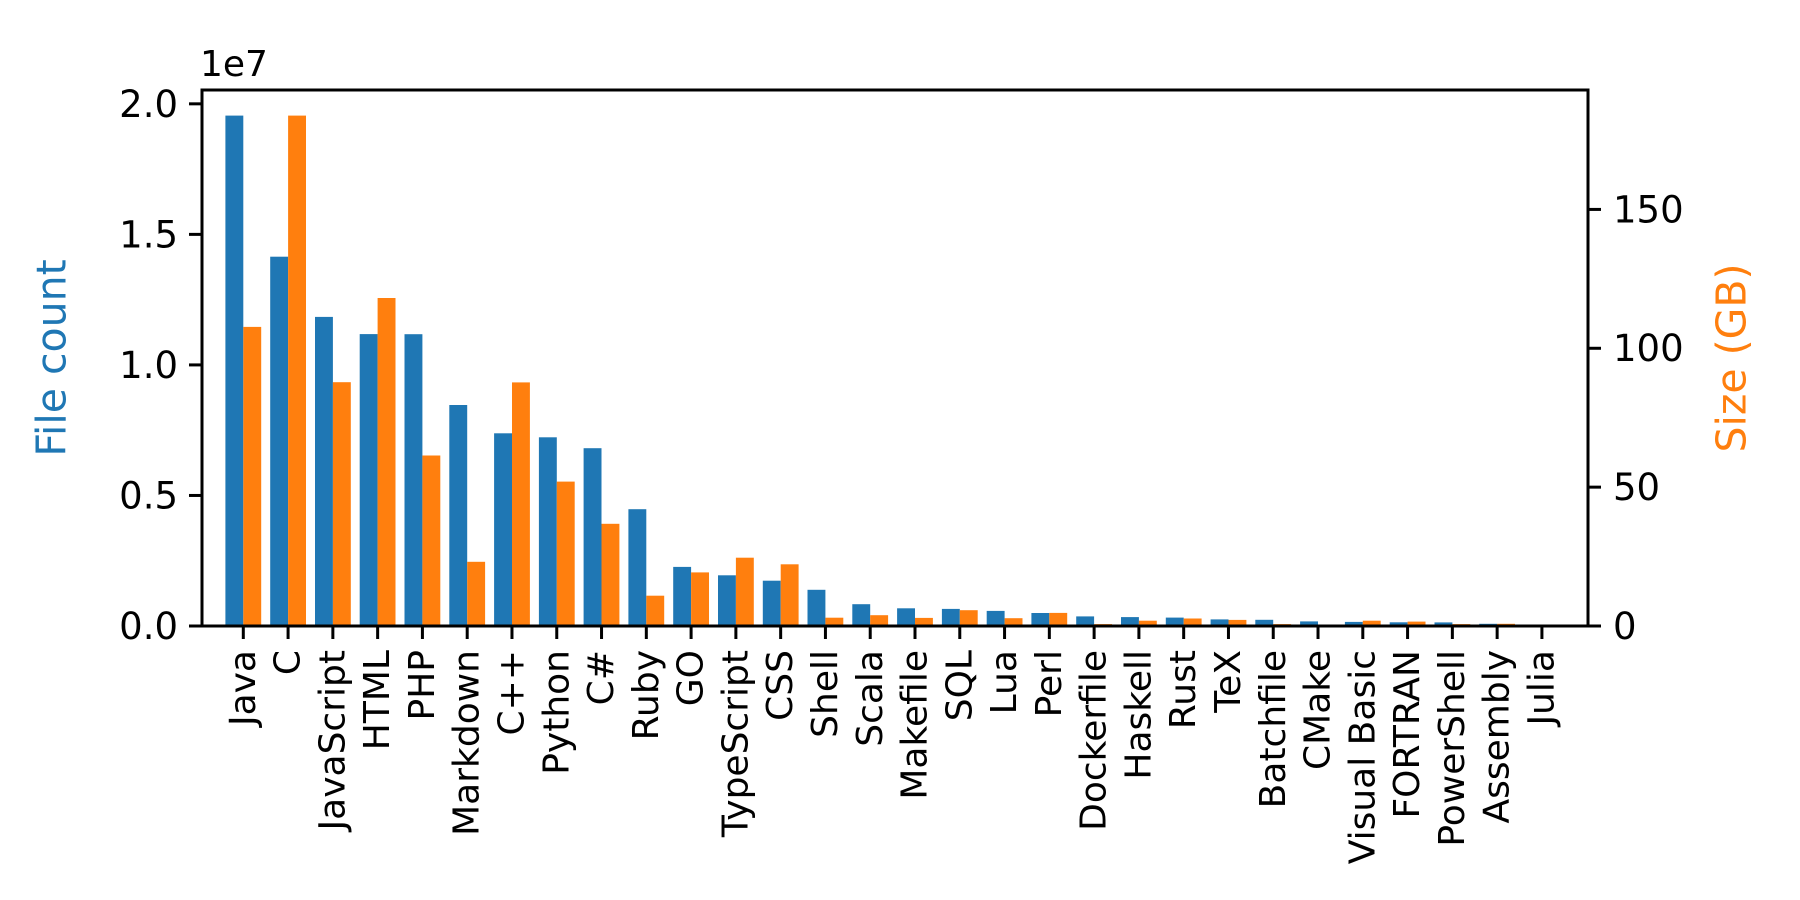 The image size is (1800, 900). What do you see at coordinates (924, 621) in the screenshot?
I see `bar-size-gb--makefile` at bounding box center [924, 621].